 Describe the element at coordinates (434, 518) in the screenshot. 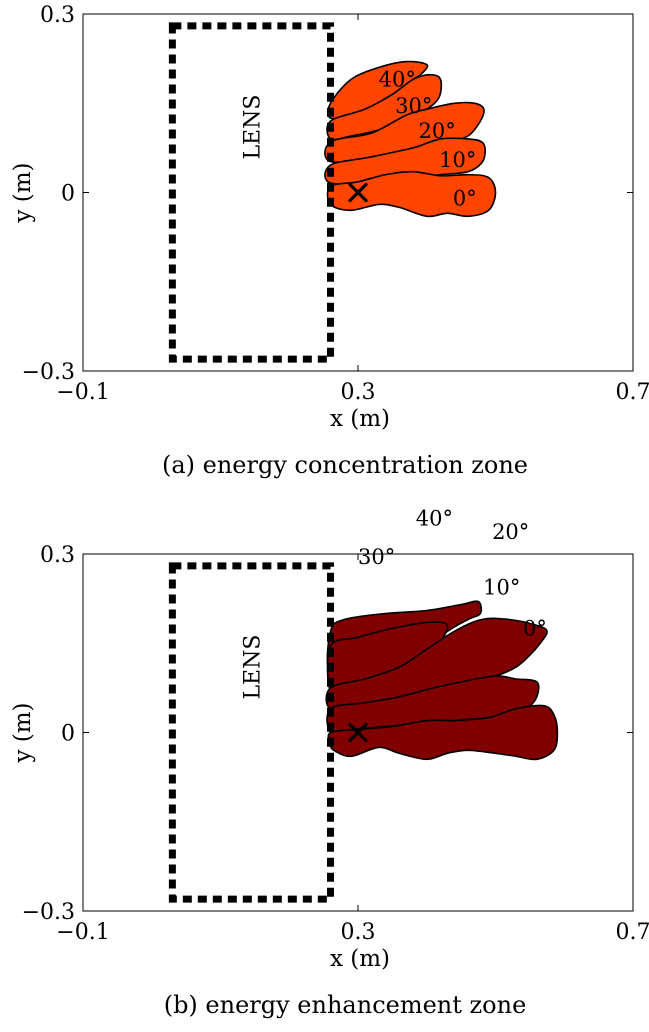

I see `panel-b-label-40deg: 40°` at that location.